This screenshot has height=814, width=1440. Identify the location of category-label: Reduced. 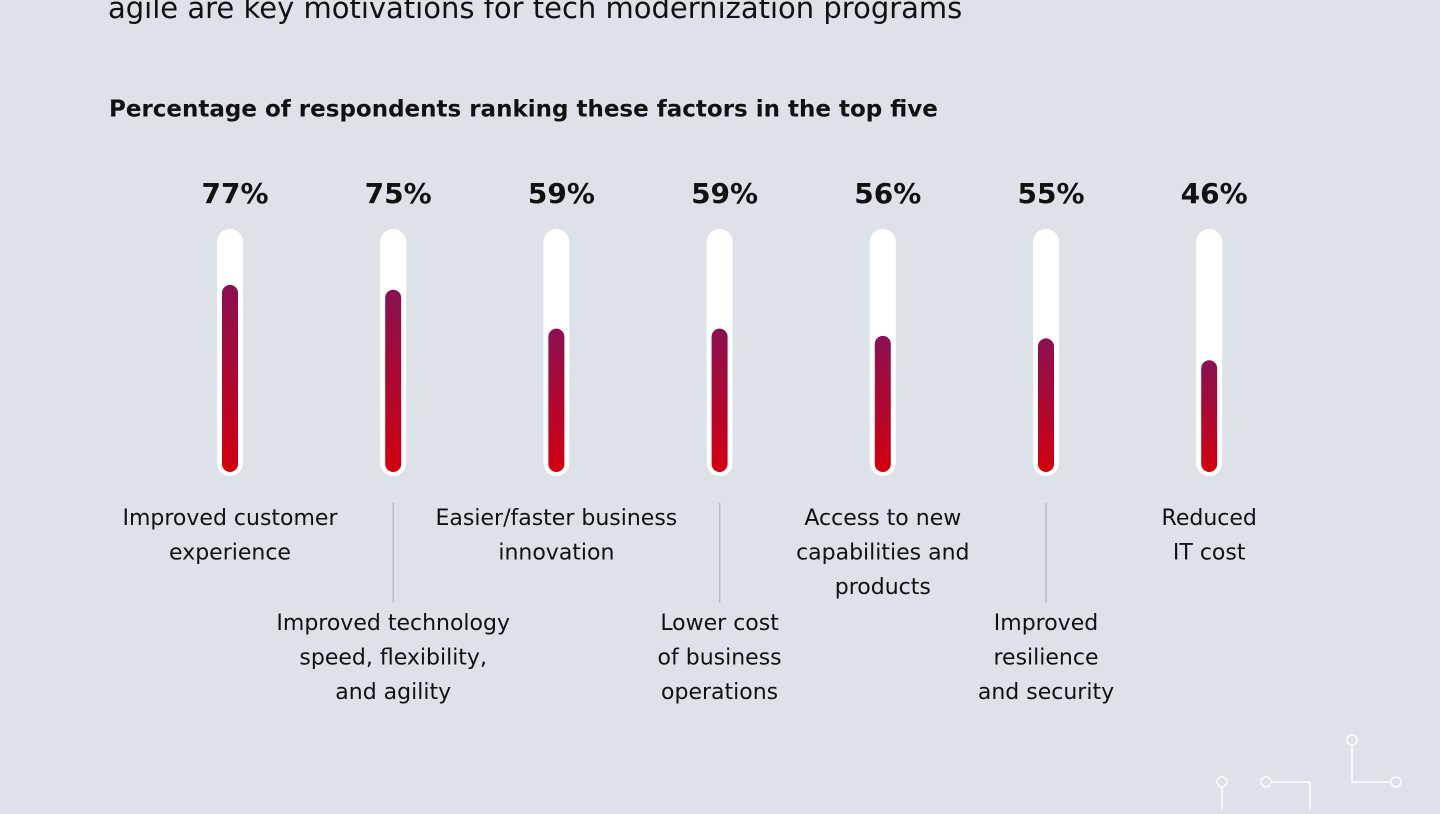
(1209, 518).